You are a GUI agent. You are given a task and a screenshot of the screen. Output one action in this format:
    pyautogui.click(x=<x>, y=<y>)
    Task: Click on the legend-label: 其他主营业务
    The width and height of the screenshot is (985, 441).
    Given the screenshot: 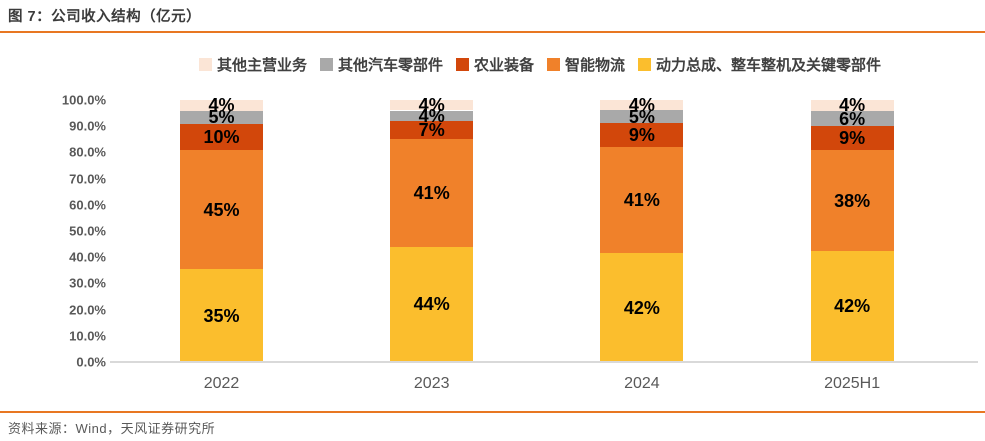 What is the action you would take?
    pyautogui.click(x=261, y=65)
    